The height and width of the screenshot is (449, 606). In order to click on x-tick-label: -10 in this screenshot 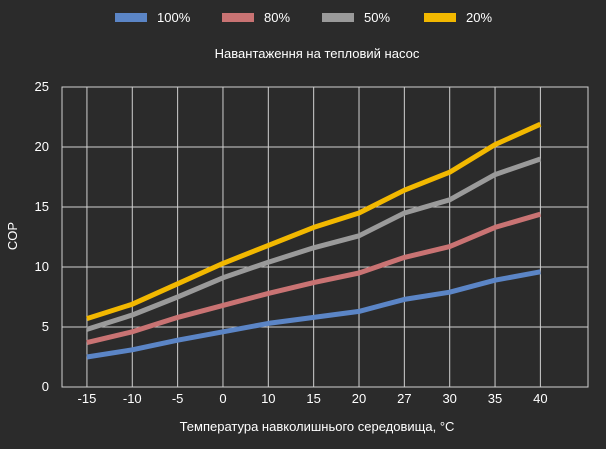, I will do `click(132, 398)`.